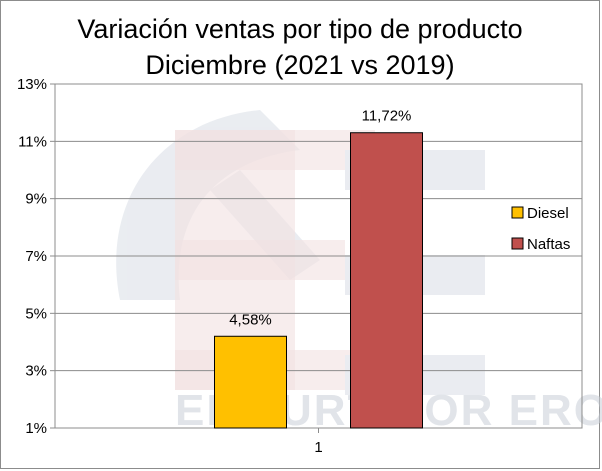 The image size is (602, 471). I want to click on chart-title-line-1: Variación ventas por tipo de producto, so click(299, 29).